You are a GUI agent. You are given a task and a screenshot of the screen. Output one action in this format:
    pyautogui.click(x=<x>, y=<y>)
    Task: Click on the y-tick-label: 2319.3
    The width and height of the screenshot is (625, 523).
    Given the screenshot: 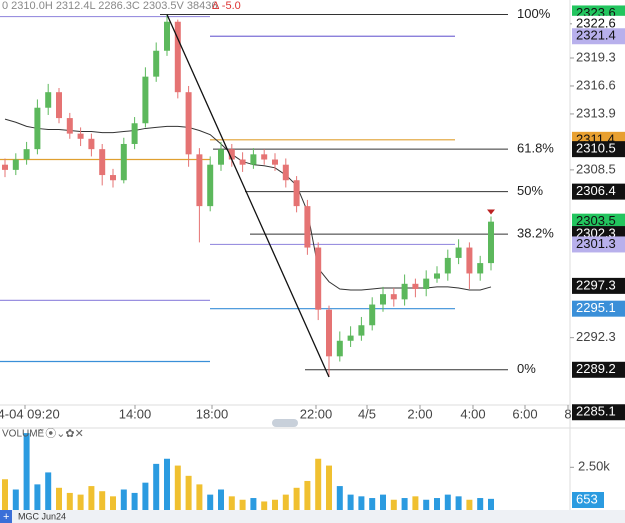 What is the action you would take?
    pyautogui.click(x=596, y=56)
    